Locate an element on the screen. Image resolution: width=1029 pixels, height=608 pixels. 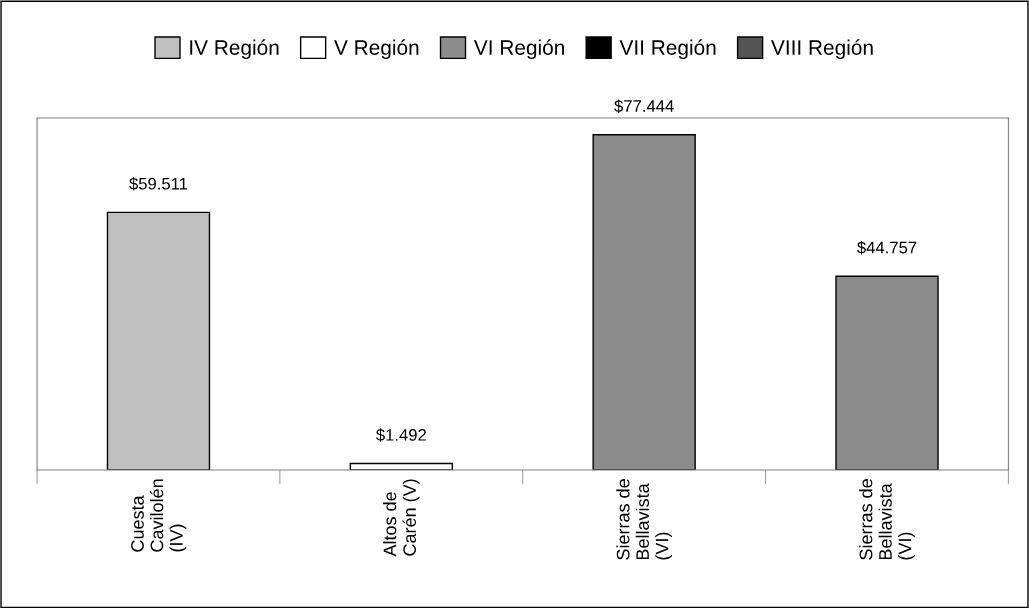
legend-label: VIII Región is located at coordinates (822, 49).